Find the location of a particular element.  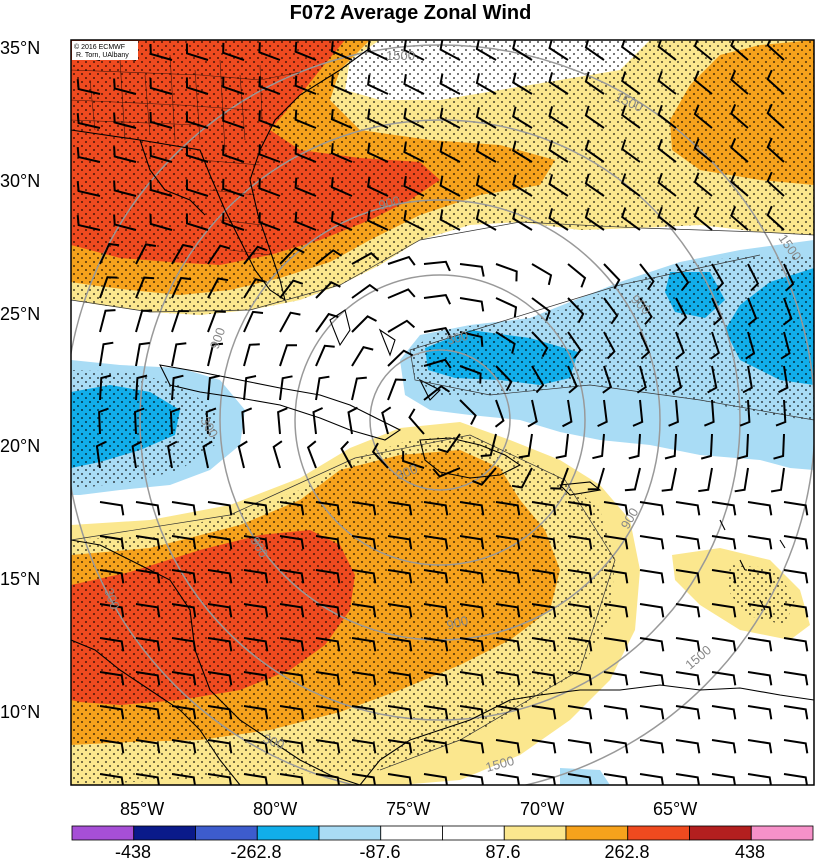

colorbar-tick-labels: -438 -262.8 -87.6 87.6 262.8 438 is located at coordinates (440, 852).